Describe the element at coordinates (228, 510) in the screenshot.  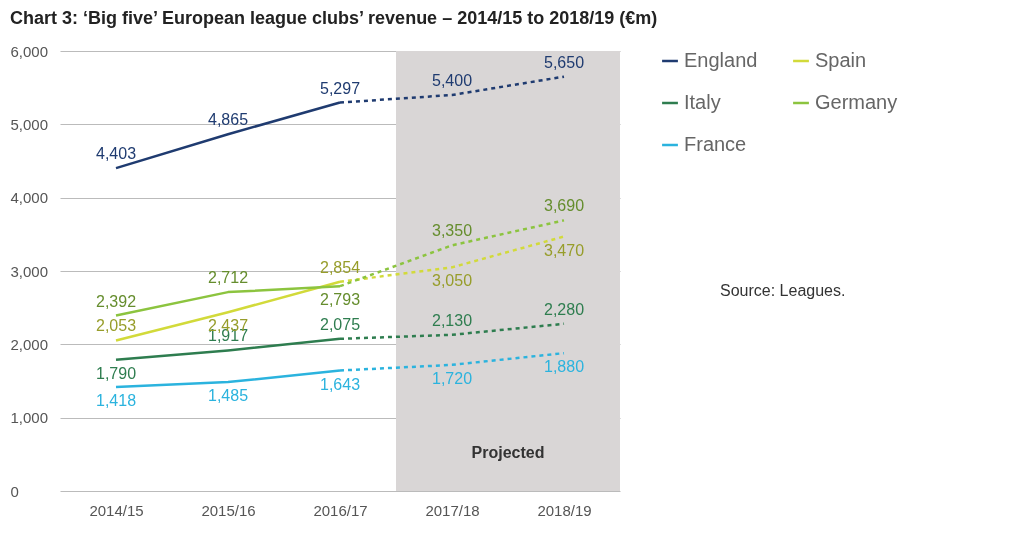
I see `x-tick-label: 2015/16` at that location.